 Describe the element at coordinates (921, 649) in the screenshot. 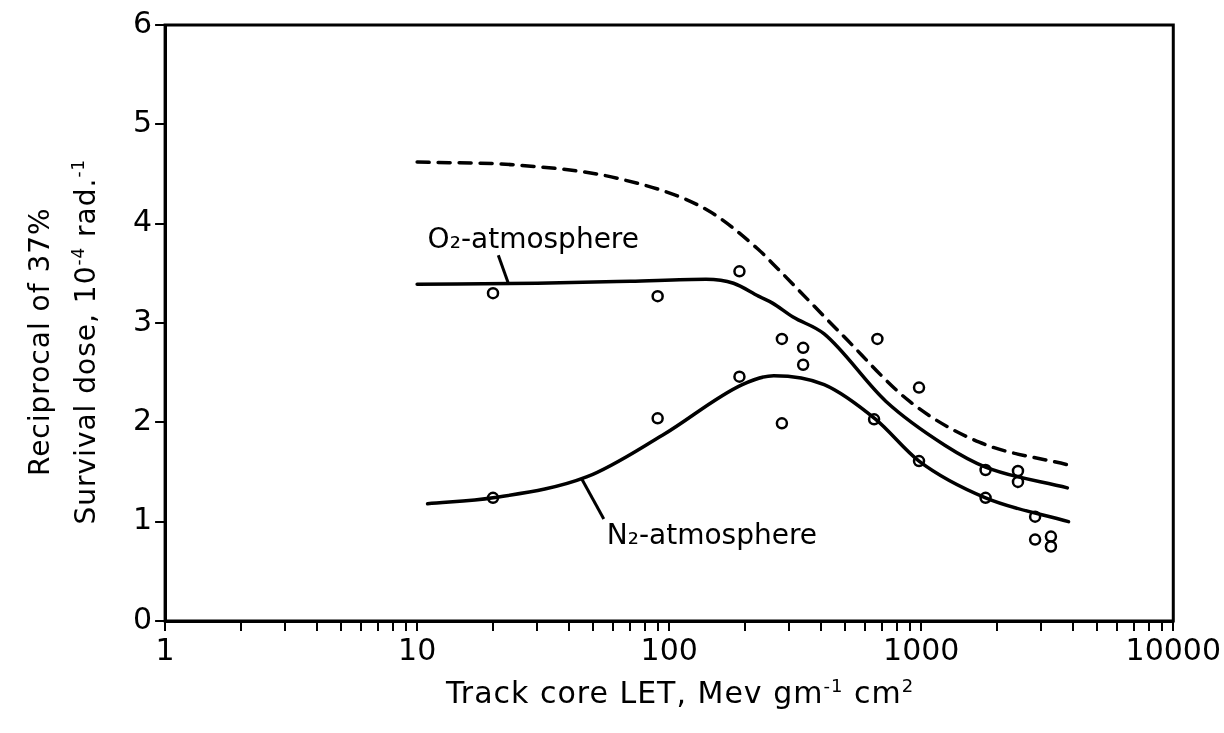

I see `x-tick-label: 1000` at that location.